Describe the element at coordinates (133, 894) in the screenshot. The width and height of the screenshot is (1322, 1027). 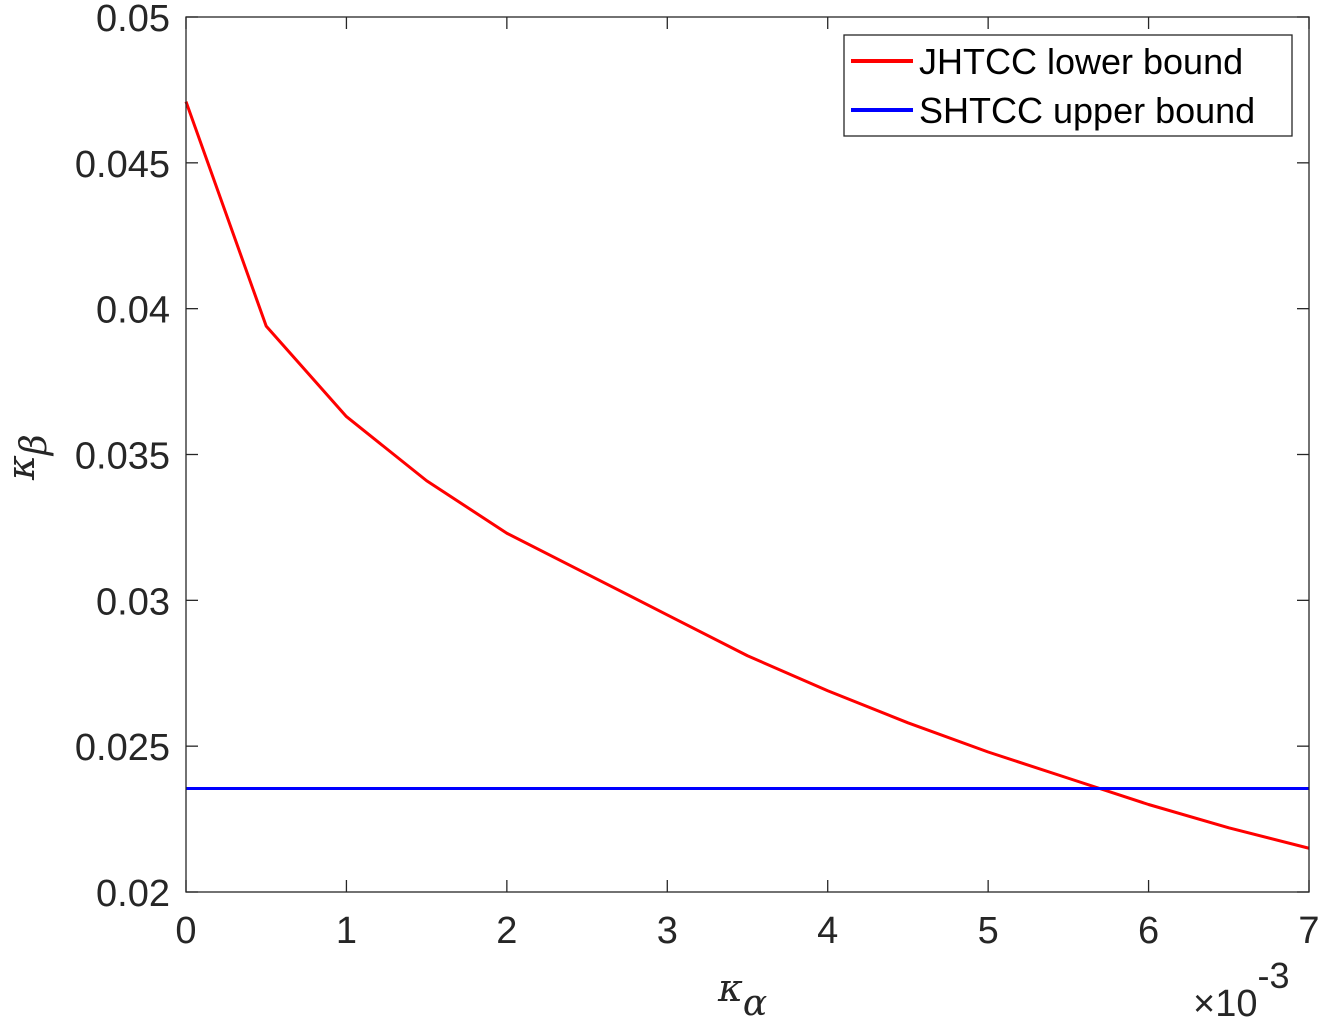
I see `y-tick-label: 0.02` at that location.